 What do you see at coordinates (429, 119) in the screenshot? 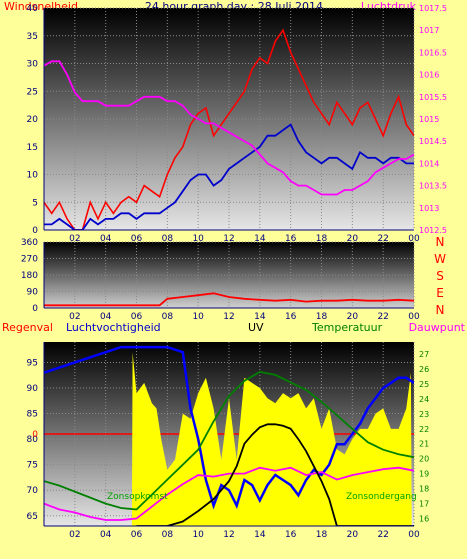
I see `y2-tick-label: 1015` at bounding box center [429, 119].